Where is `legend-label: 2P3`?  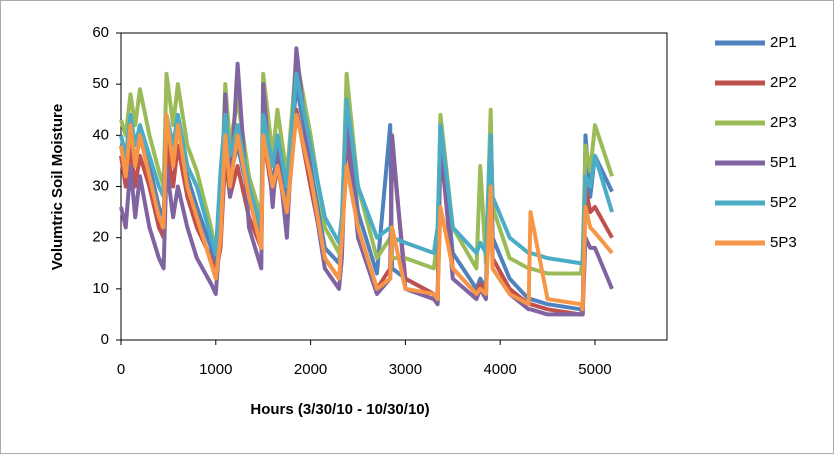
legend-label: 2P3 is located at coordinates (783, 122).